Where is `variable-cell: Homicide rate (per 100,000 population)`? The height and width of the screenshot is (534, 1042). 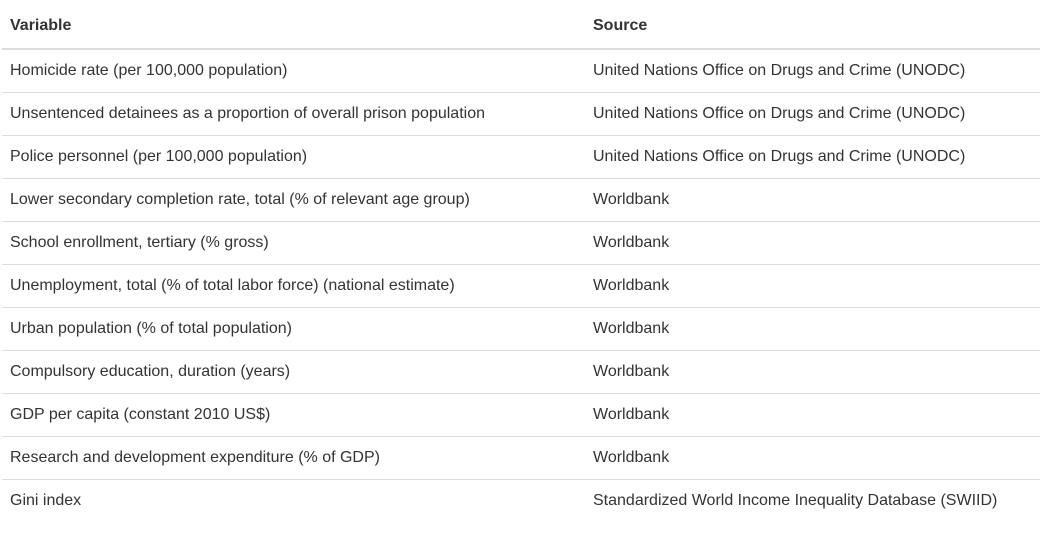
variable-cell: Homicide rate (per 100,000 population) is located at coordinates (293, 71).